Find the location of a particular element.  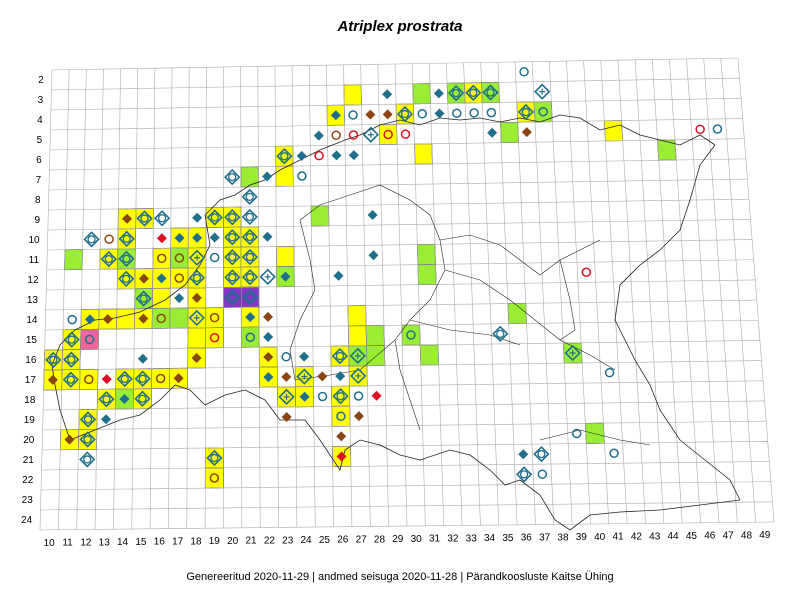

row-label: 7 is located at coordinates (39, 180).